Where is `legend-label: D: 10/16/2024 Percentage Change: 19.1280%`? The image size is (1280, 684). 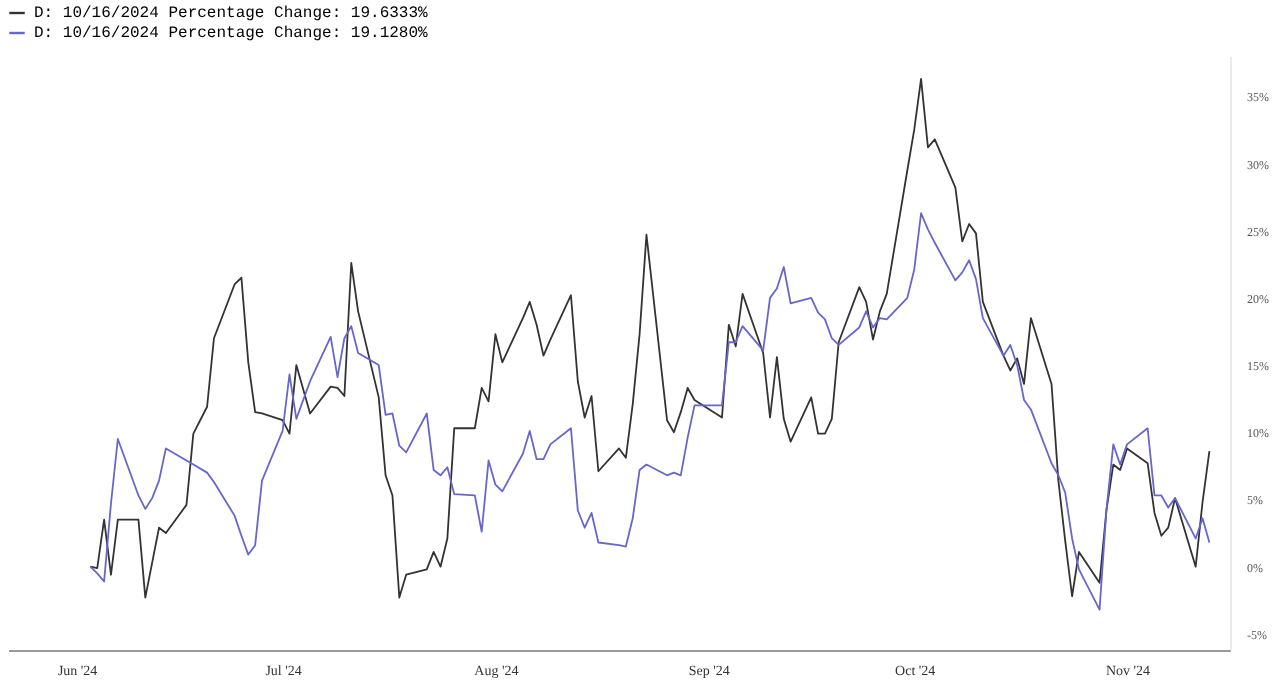 legend-label: D: 10/16/2024 Percentage Change: 19.1280% is located at coordinates (231, 34).